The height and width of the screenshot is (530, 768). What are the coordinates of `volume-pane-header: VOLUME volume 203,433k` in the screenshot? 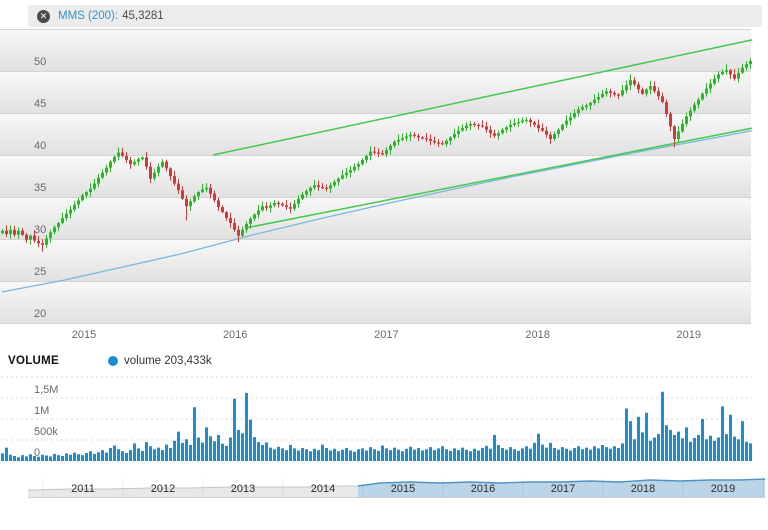 It's located at (110, 361).